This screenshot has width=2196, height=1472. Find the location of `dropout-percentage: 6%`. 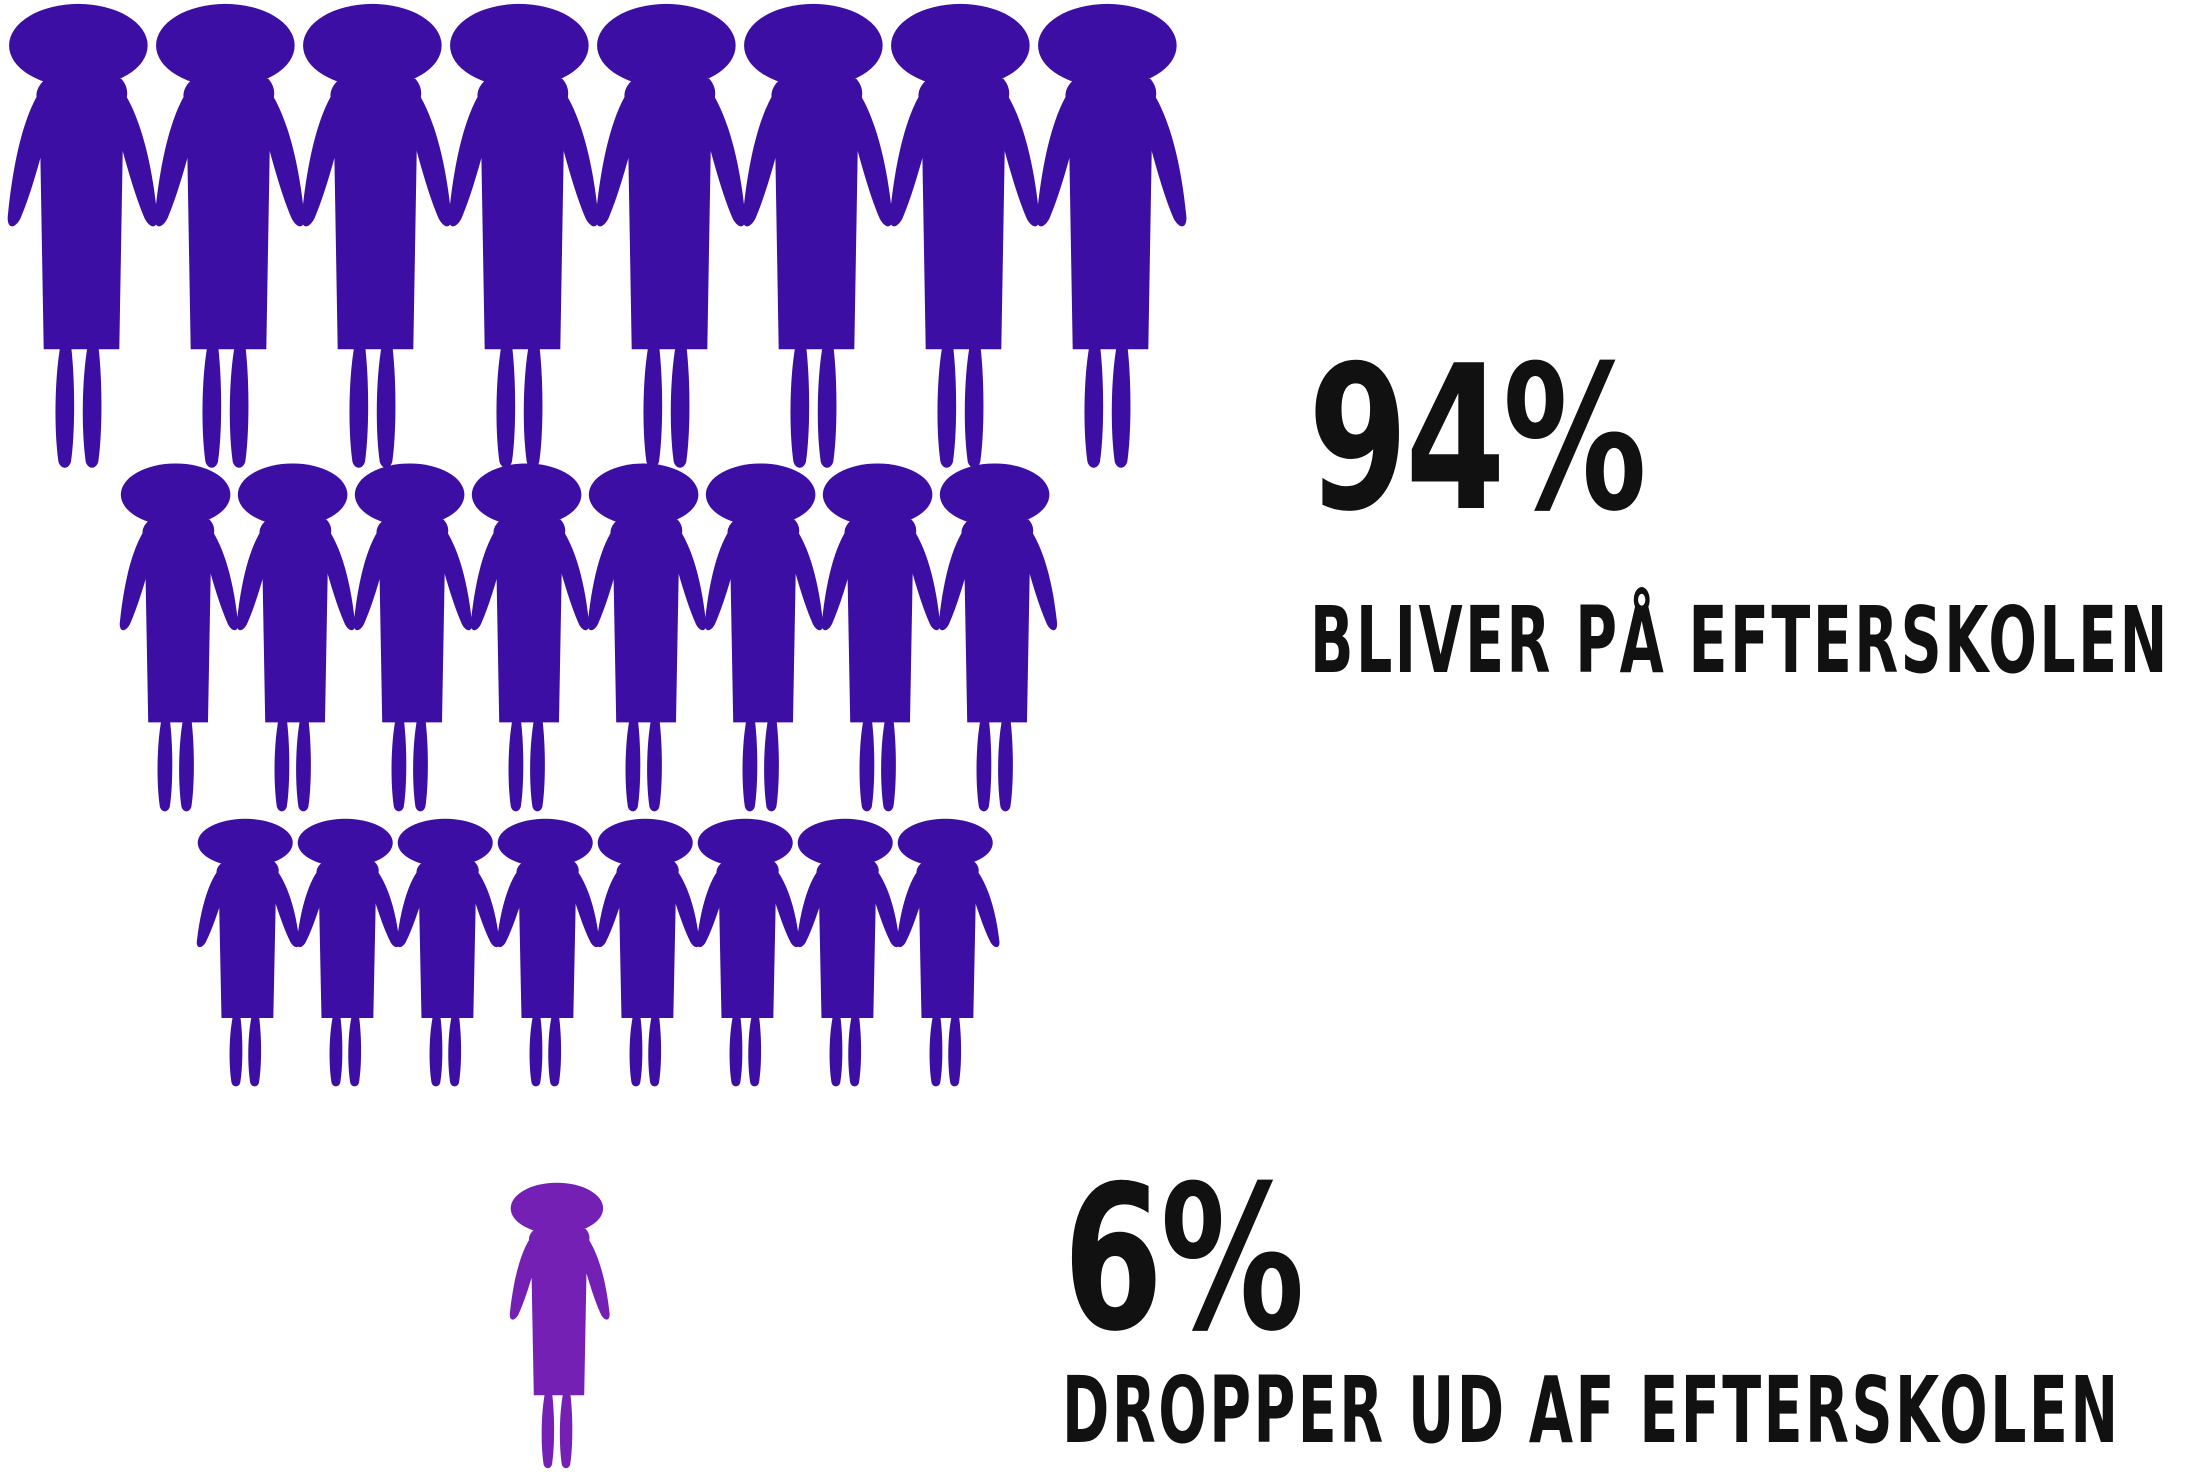

dropout-percentage: 6% is located at coordinates (1184, 1259).